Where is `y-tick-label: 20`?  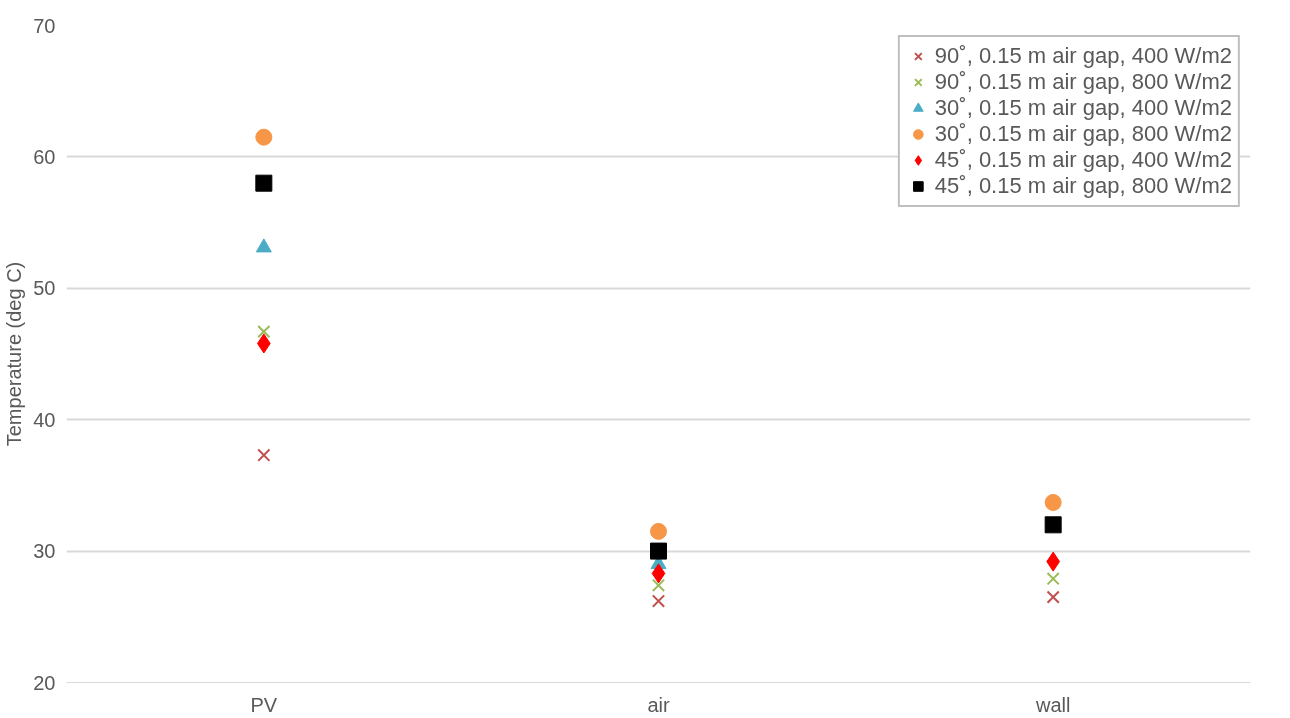 y-tick-label: 20 is located at coordinates (44, 682).